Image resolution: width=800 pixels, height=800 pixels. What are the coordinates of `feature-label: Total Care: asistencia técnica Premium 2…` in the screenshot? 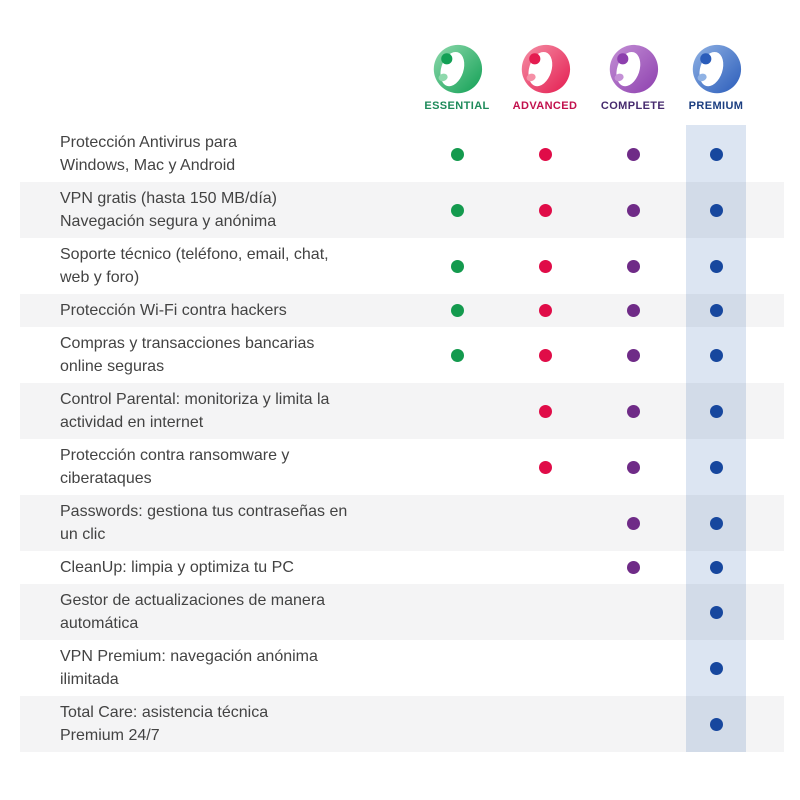 It's located at (164, 724).